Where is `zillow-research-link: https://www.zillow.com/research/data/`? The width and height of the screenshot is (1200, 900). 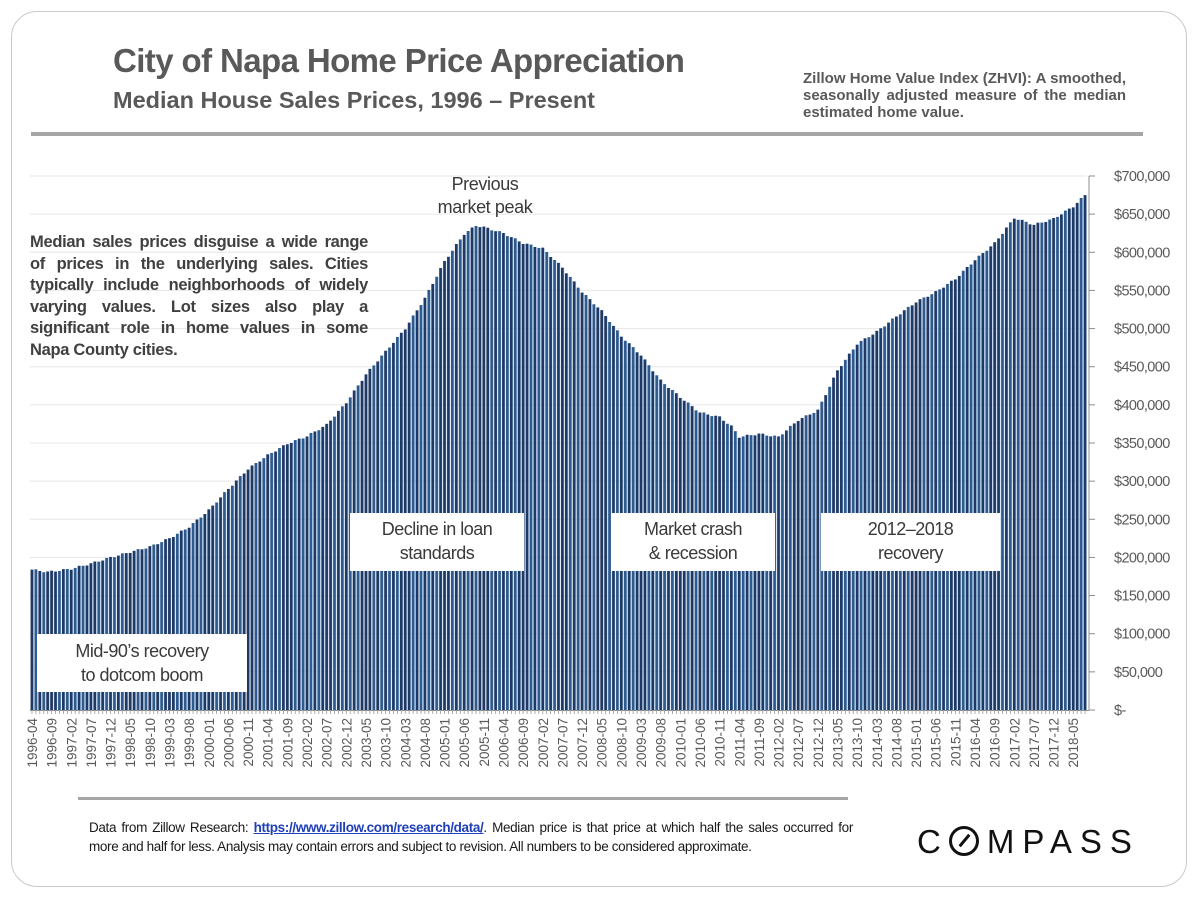
zillow-research-link: https://www.zillow.com/research/data/ is located at coordinates (368, 827).